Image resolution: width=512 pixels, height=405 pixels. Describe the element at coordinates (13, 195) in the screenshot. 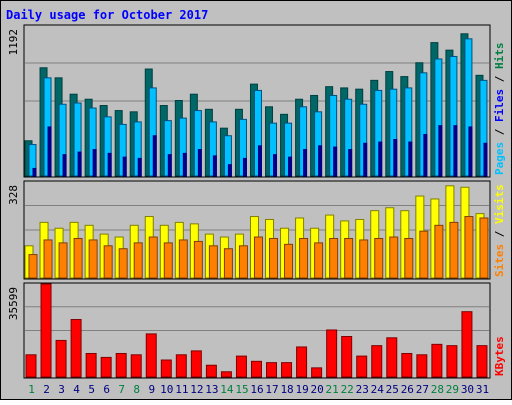

I see `middle-max-label: 328` at that location.